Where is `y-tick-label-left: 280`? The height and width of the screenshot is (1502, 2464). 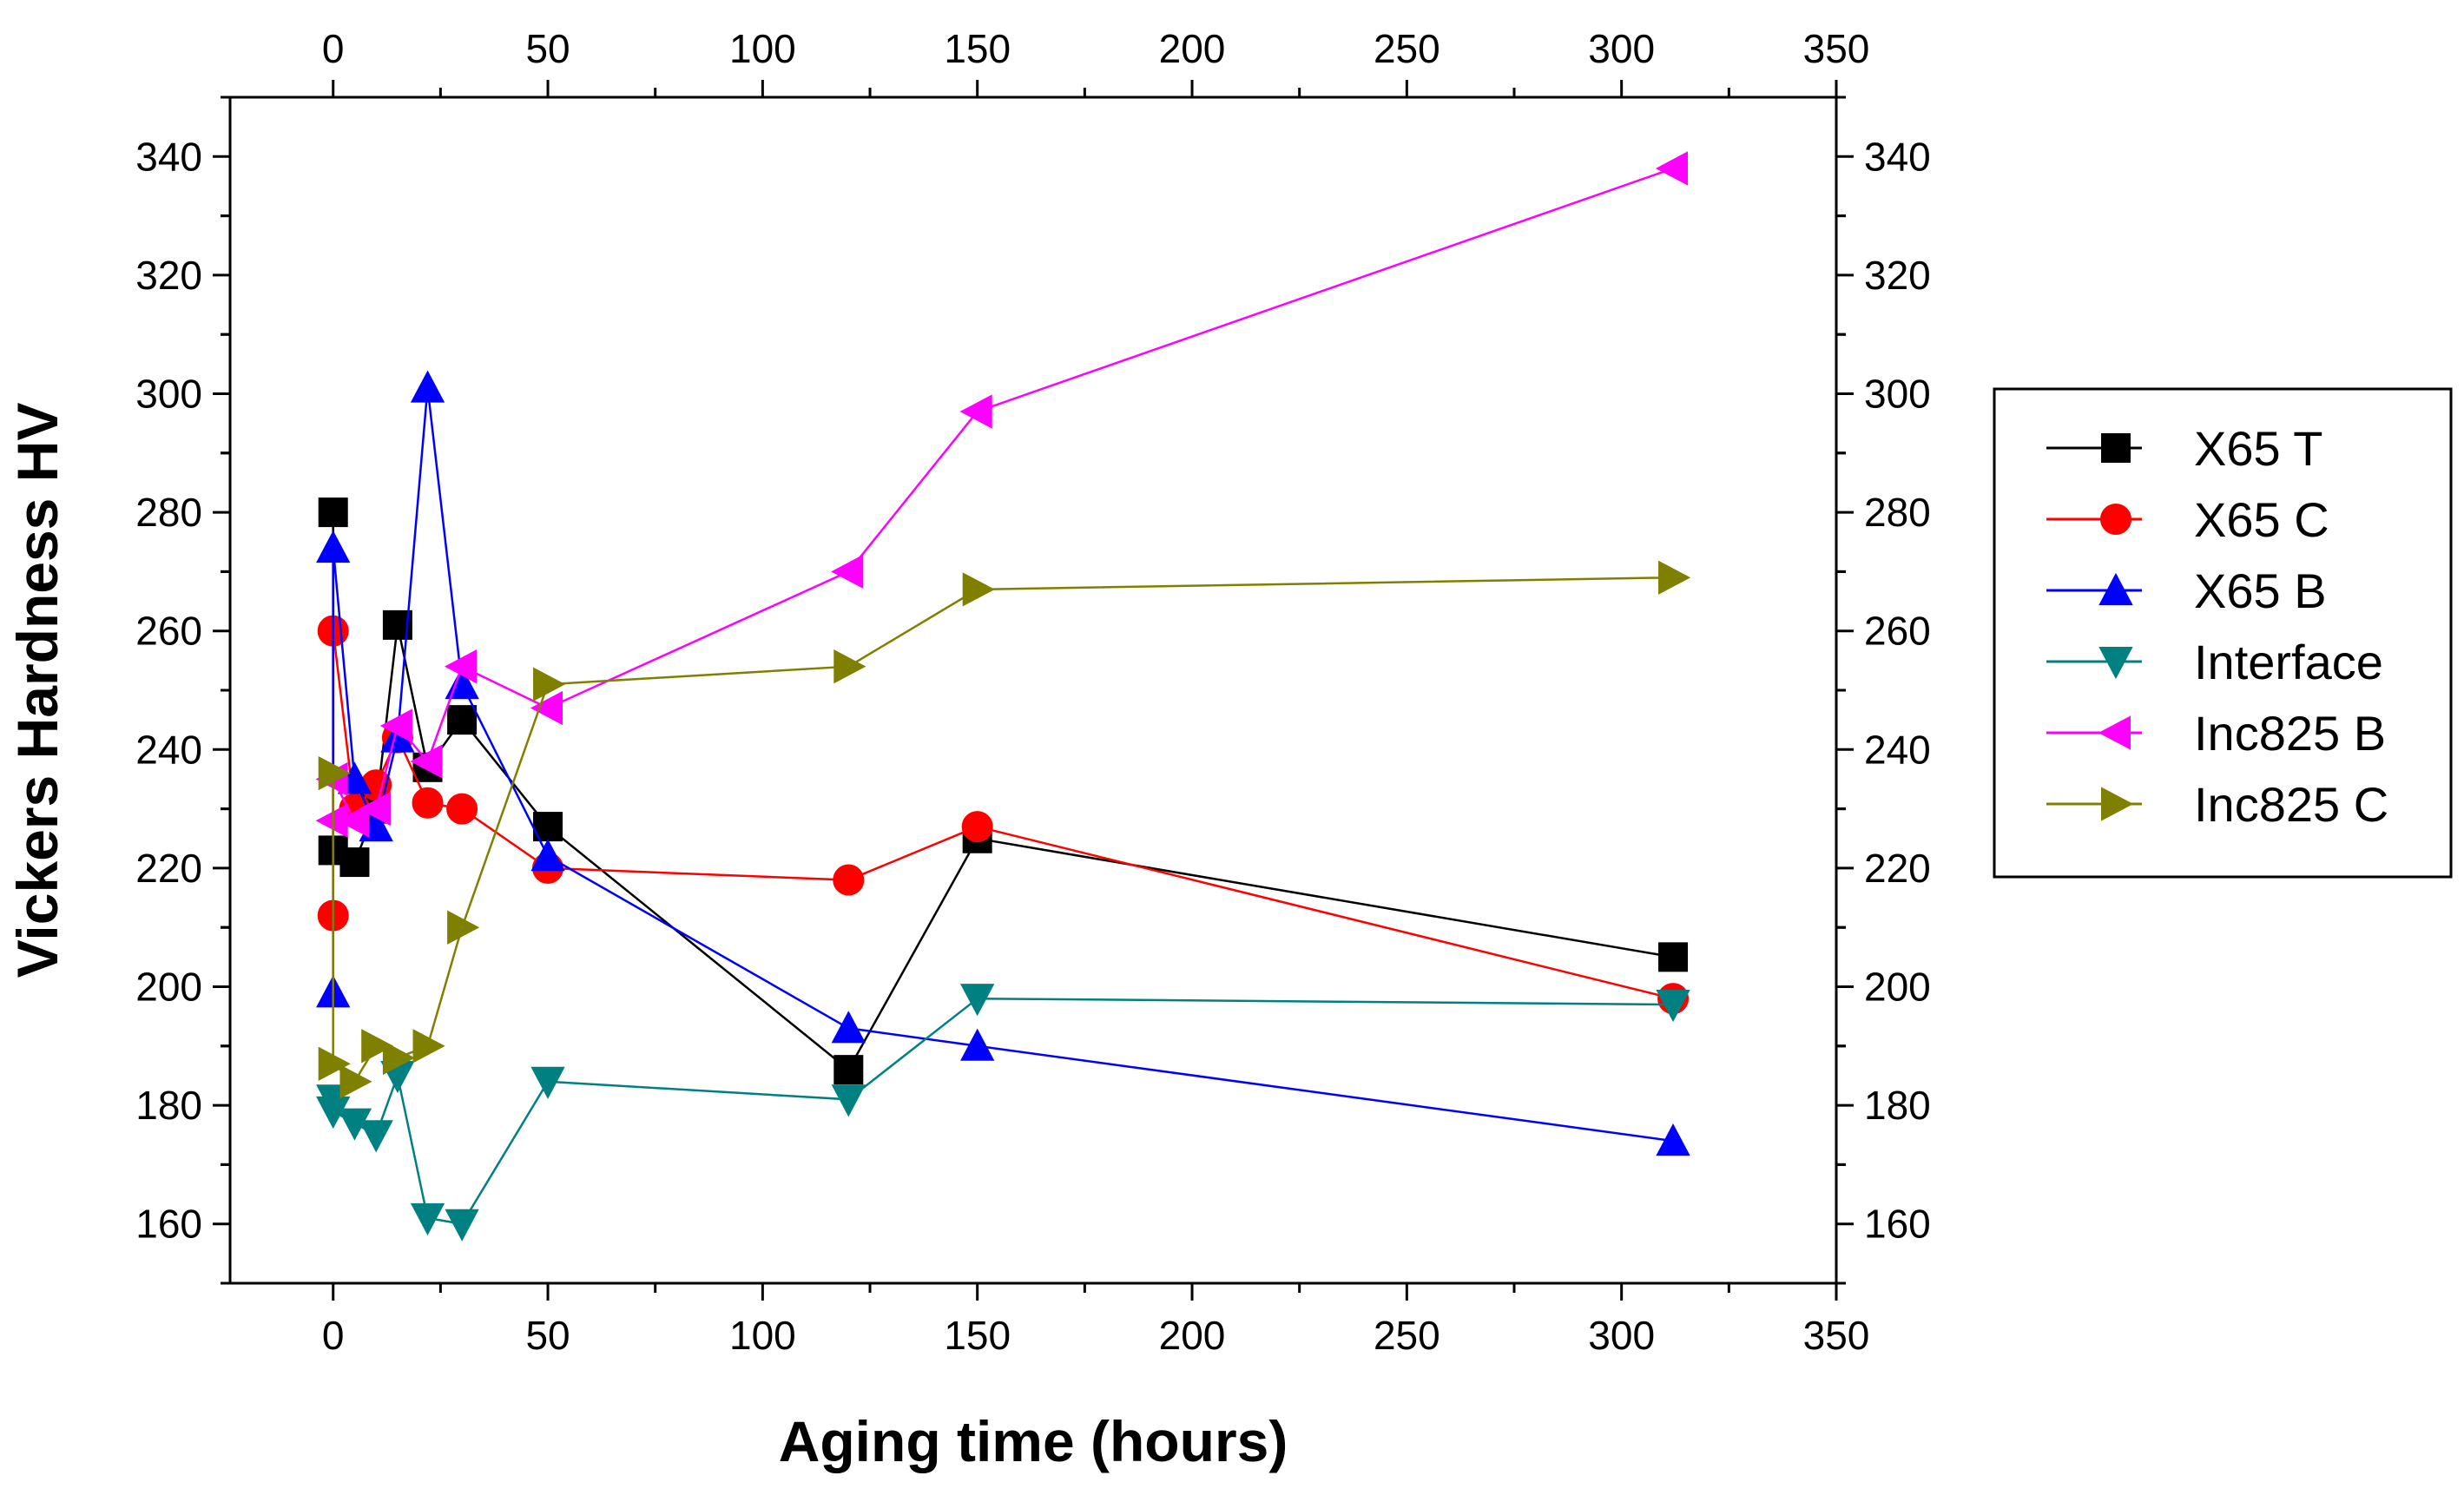
y-tick-label-left: 280 is located at coordinates (168, 512).